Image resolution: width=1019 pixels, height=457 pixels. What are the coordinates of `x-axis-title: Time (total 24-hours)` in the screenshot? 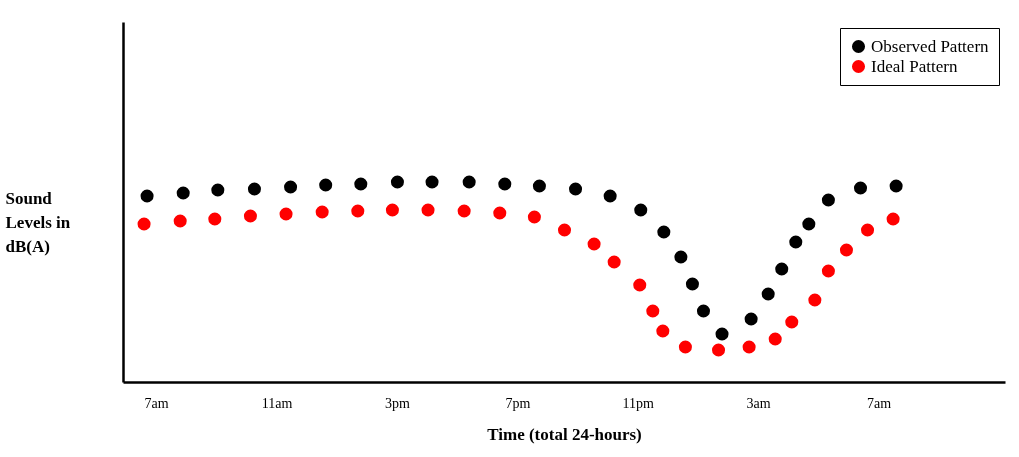 It's located at (564, 434).